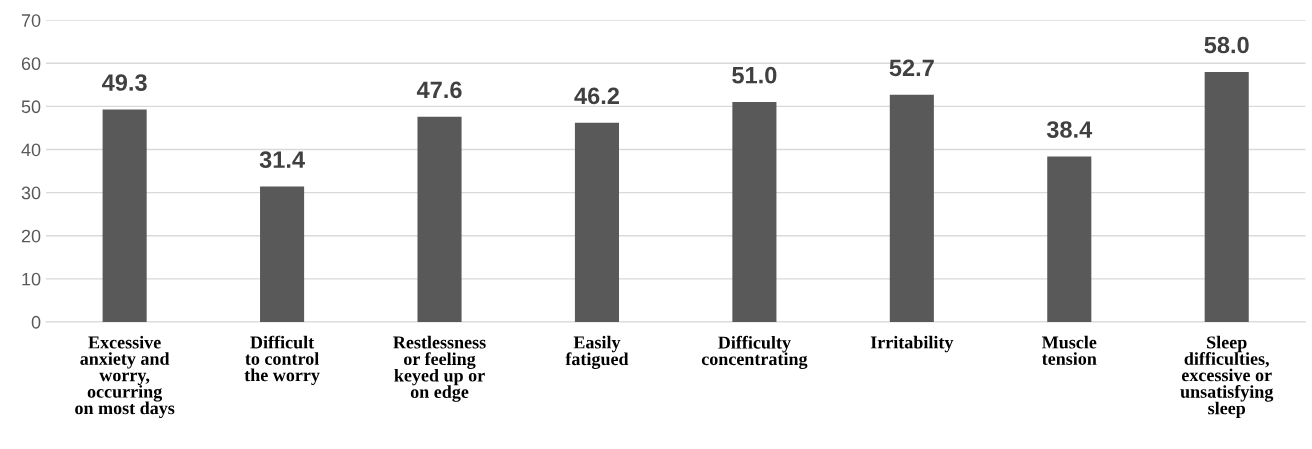 This screenshot has height=449, width=1312. I want to click on x-tick-label: Difficulty concentrating, so click(754, 352).